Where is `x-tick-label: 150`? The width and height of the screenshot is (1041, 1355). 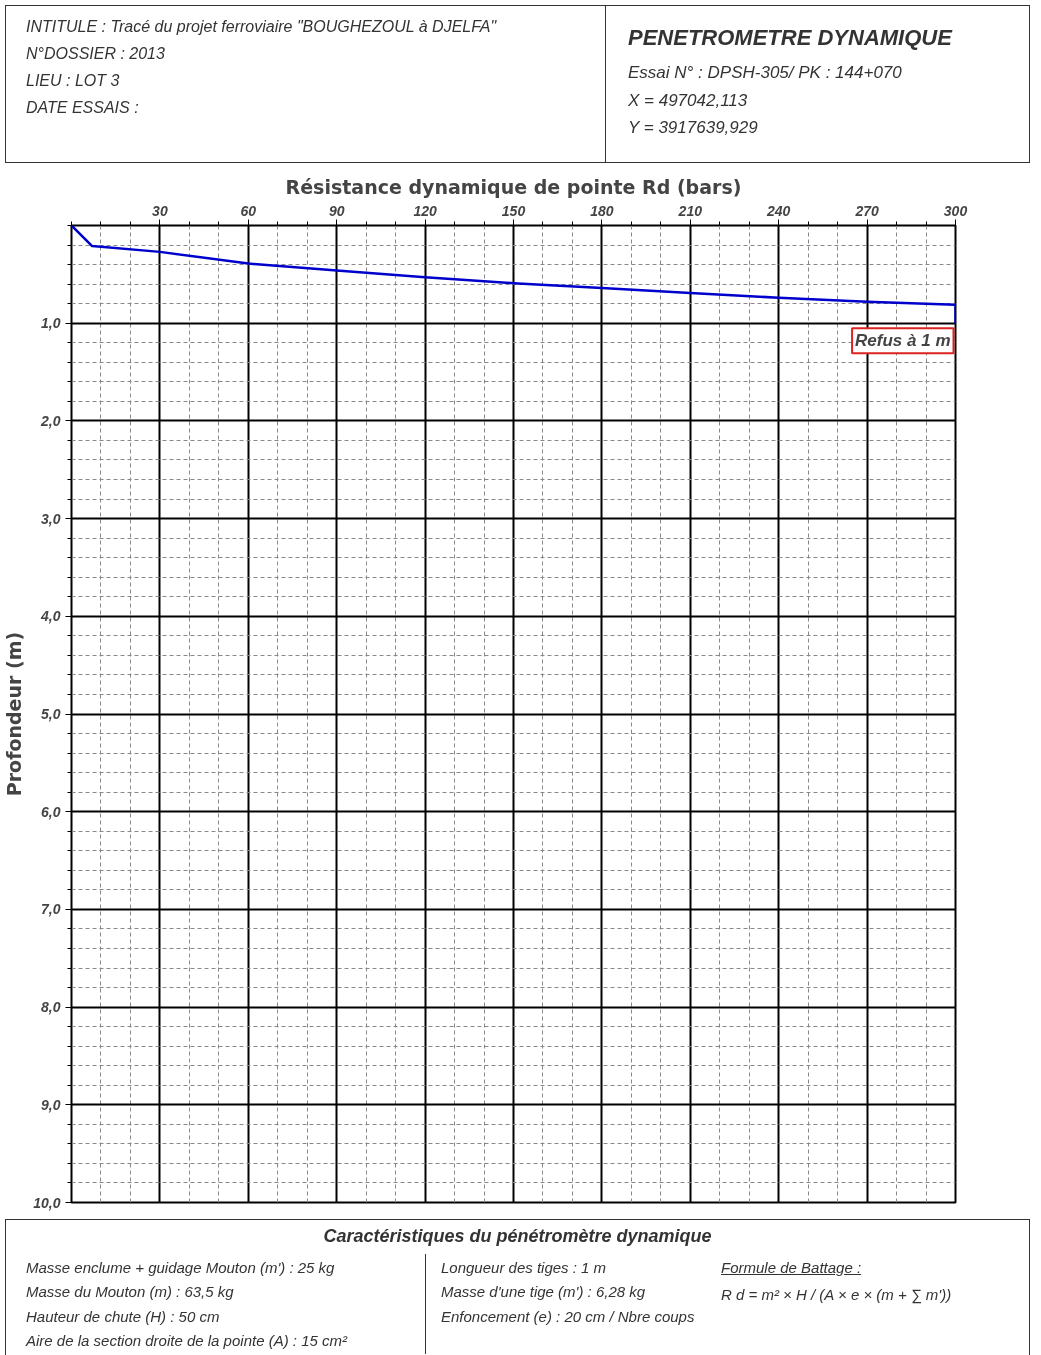
x-tick-label: 150 is located at coordinates (513, 210).